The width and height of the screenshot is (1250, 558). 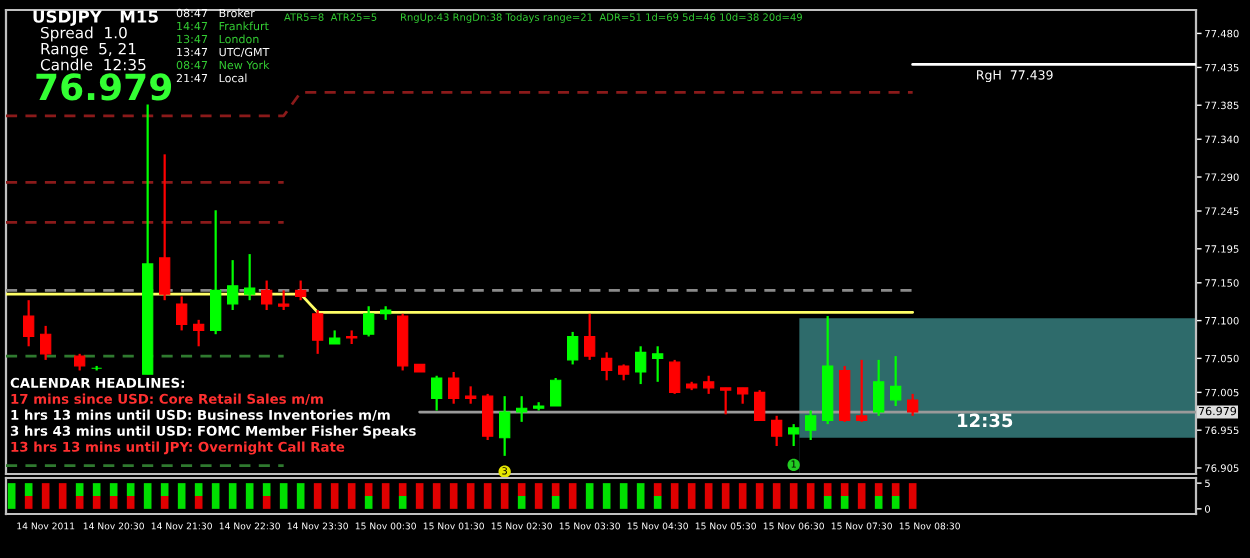 I want to click on annotation: 12:35, so click(x=985, y=420).